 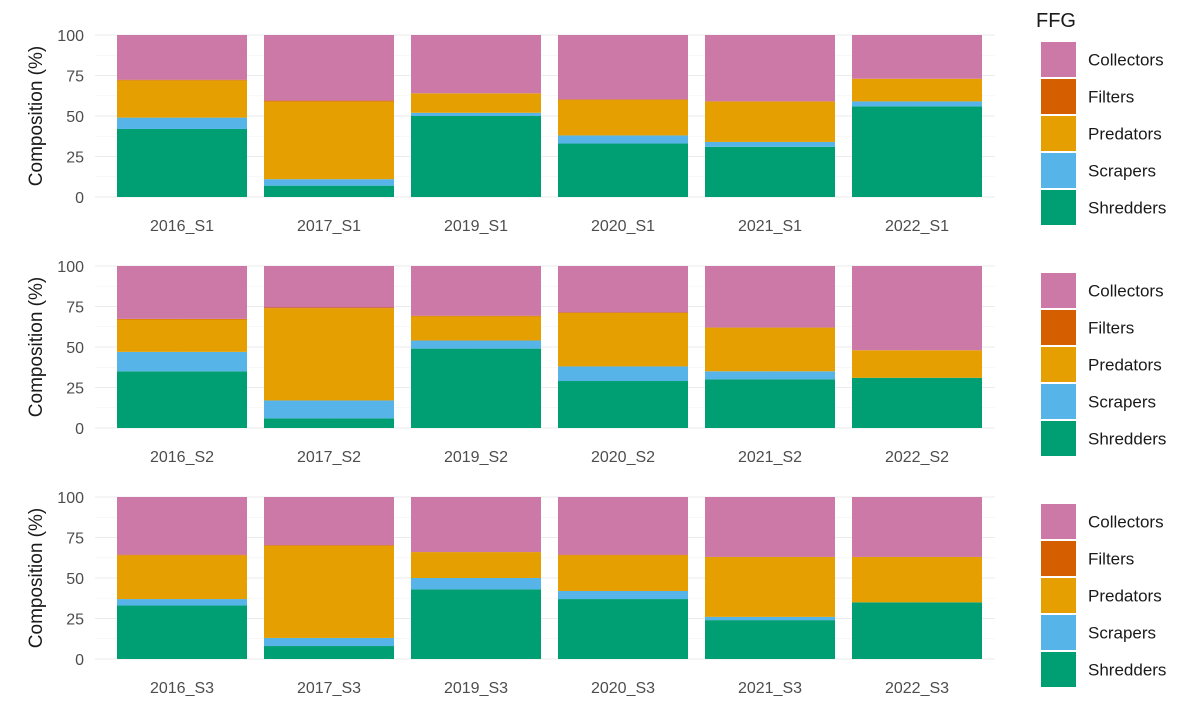 What do you see at coordinates (1126, 291) in the screenshot?
I see `legend-label-collectors: Collectors` at bounding box center [1126, 291].